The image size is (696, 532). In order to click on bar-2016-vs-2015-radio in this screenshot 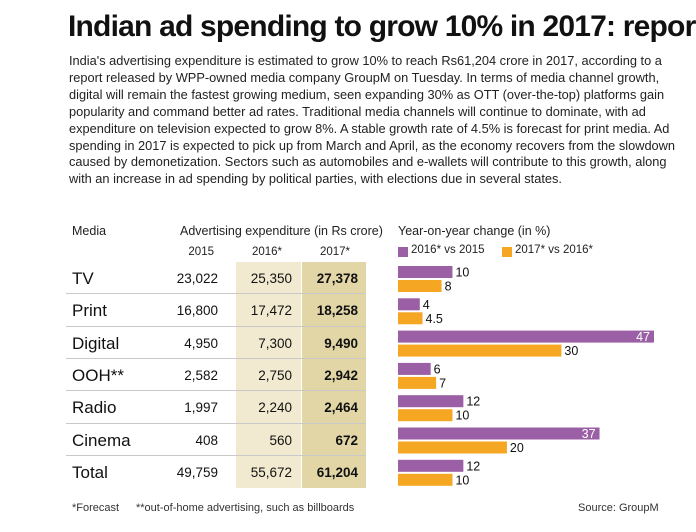, I will do `click(431, 401)`.